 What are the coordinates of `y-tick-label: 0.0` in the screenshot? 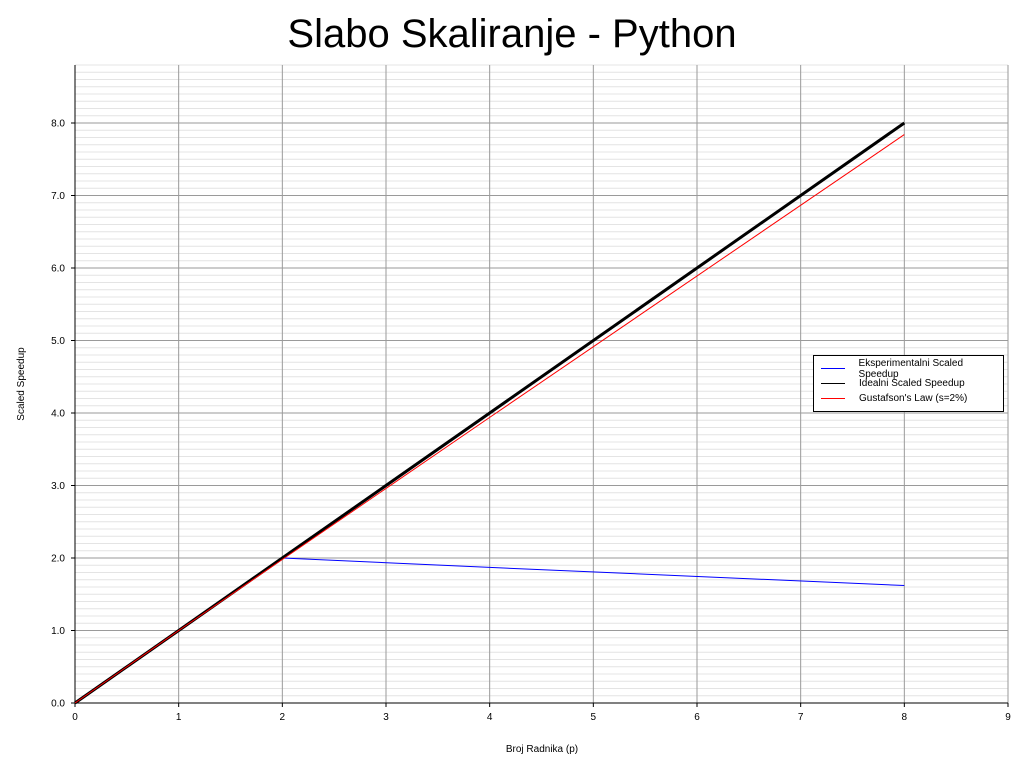 It's located at (58, 704).